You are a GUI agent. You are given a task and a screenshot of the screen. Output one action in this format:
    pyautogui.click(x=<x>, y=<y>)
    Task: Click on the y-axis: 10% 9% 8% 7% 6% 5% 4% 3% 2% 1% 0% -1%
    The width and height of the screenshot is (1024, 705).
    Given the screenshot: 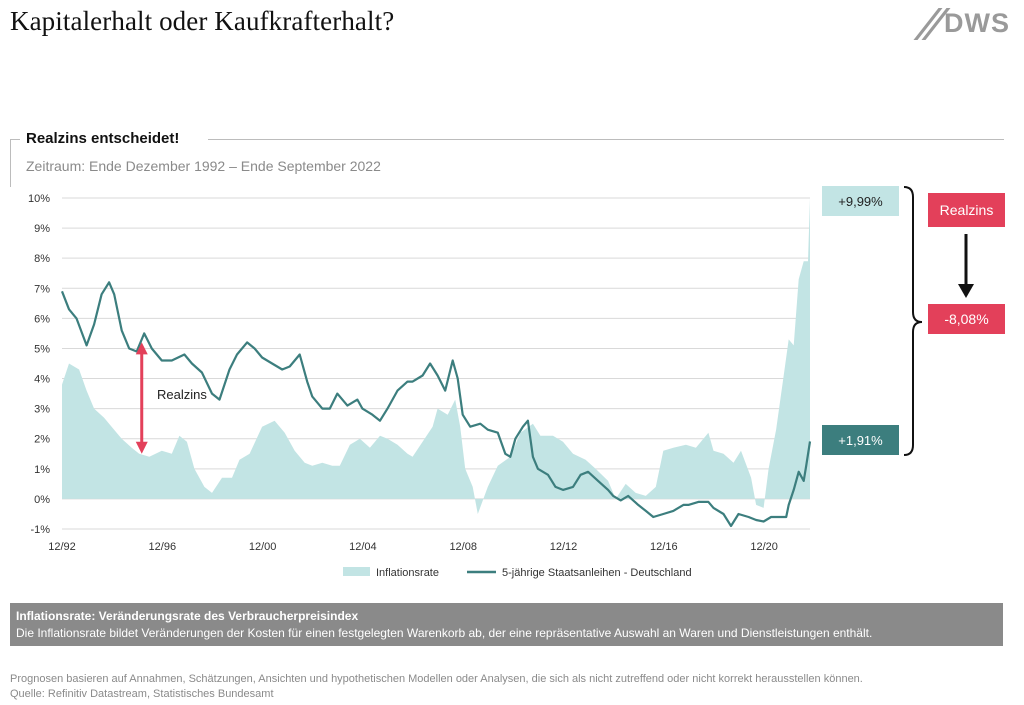 What is the action you would take?
    pyautogui.click(x=39, y=364)
    